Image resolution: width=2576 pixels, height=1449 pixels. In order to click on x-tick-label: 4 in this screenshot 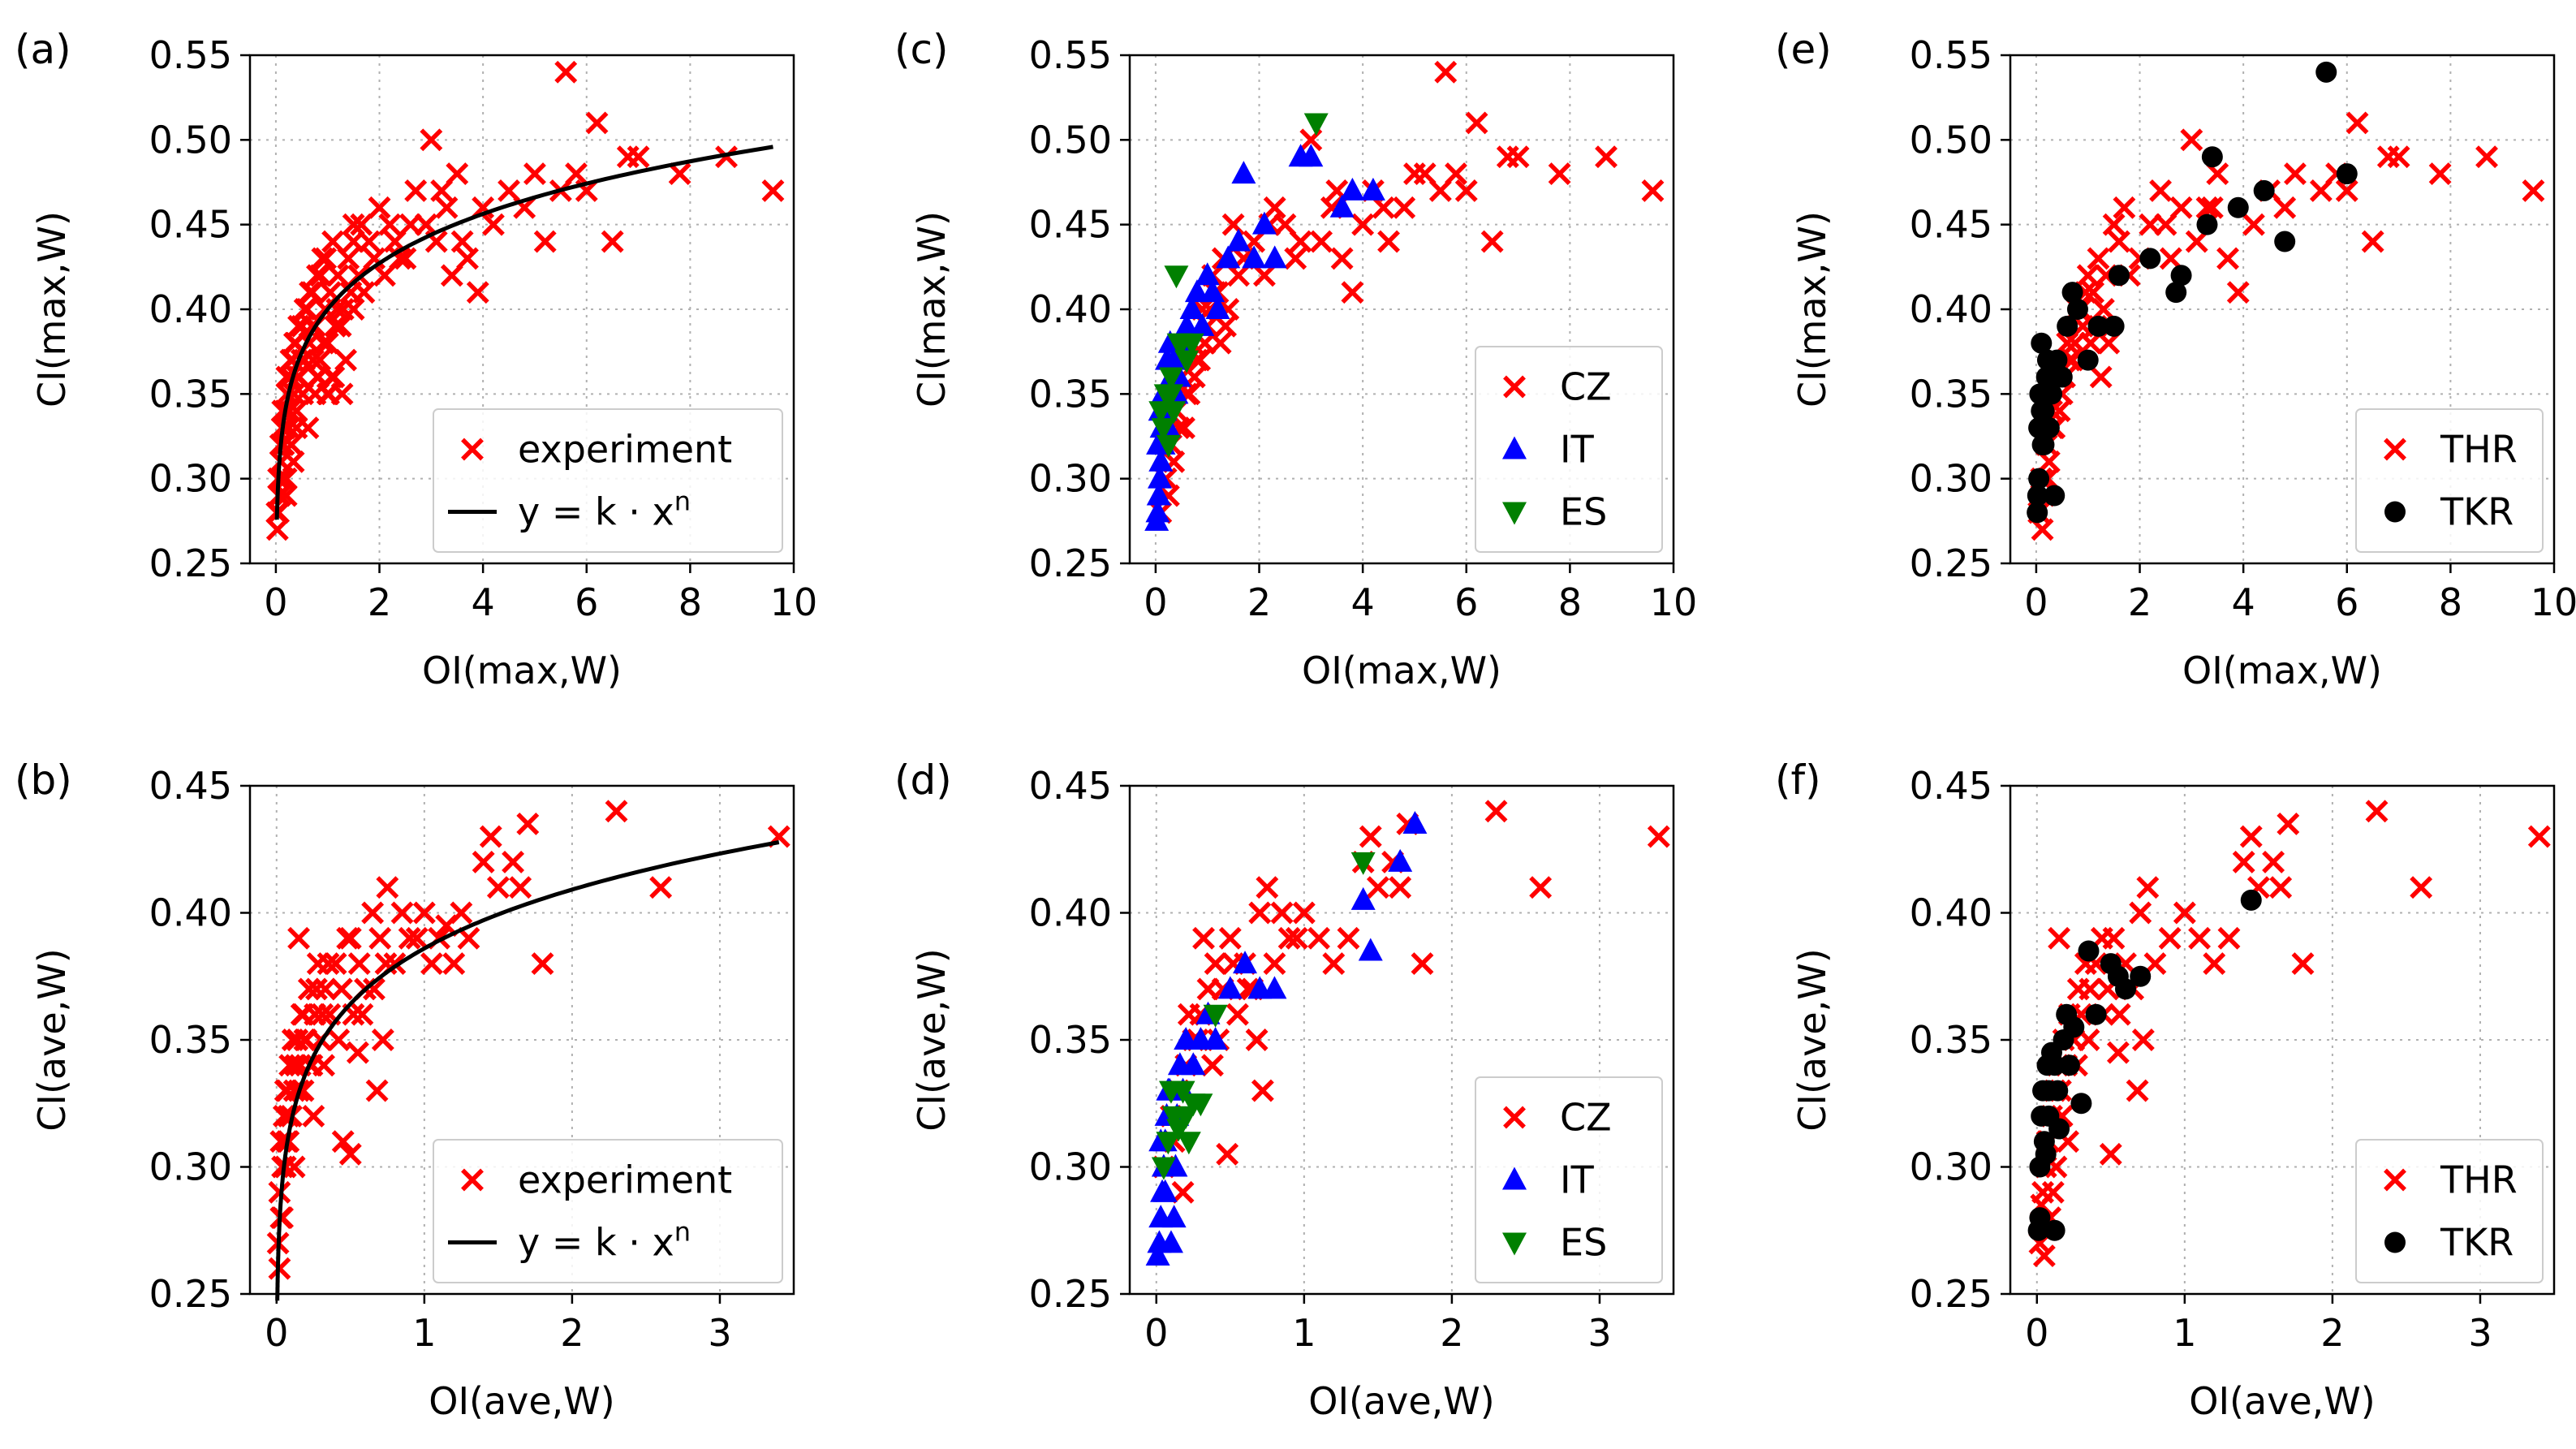, I will do `click(1363, 602)`.